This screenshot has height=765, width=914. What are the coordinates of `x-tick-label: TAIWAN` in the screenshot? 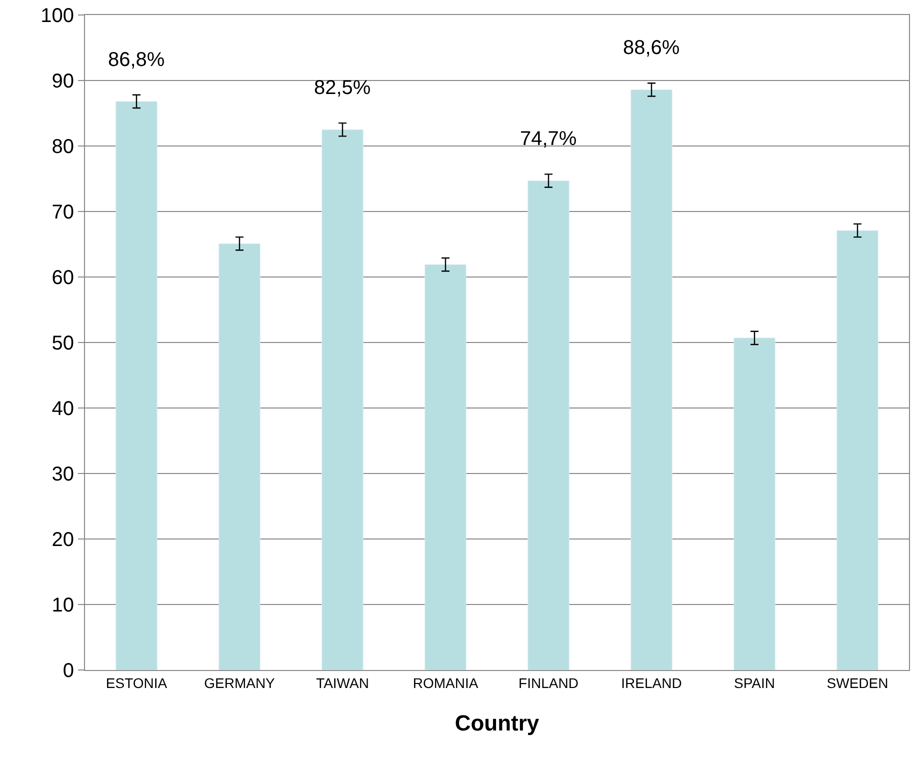 It's located at (342, 682).